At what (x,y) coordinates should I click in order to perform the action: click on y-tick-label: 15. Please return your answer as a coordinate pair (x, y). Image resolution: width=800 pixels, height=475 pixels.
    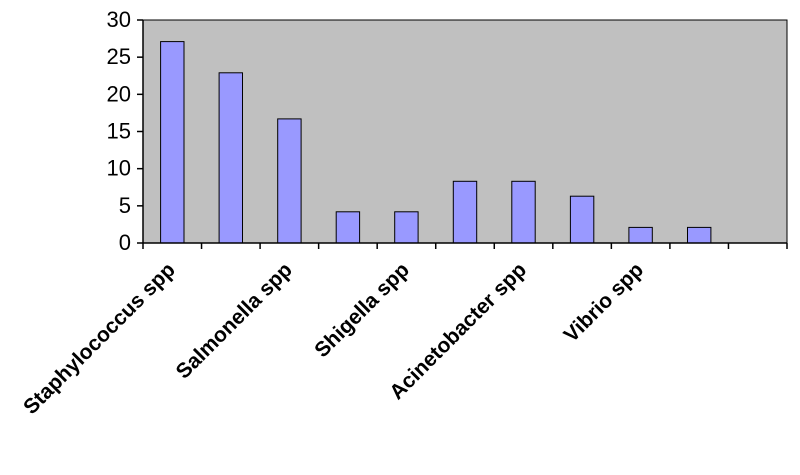
    Looking at the image, I should click on (119, 131).